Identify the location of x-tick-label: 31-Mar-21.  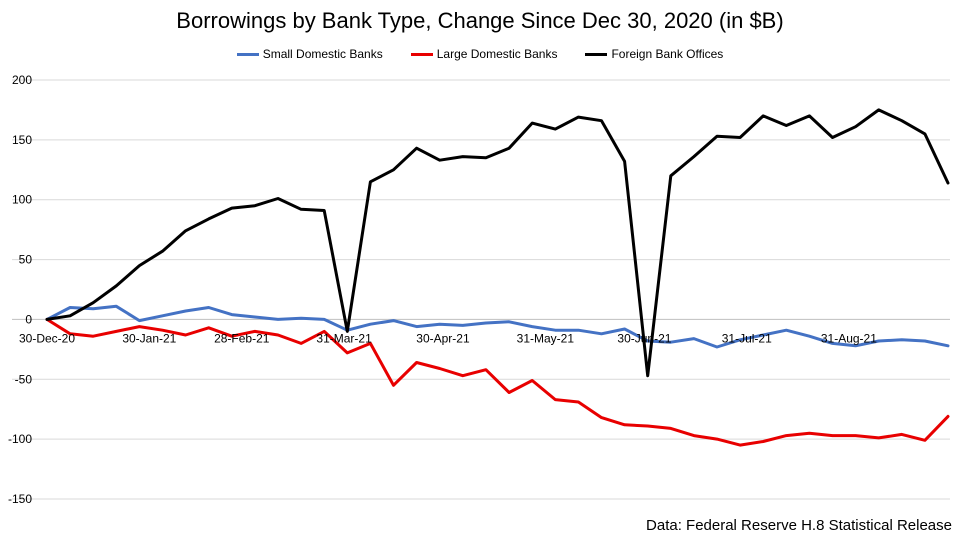
(344, 338).